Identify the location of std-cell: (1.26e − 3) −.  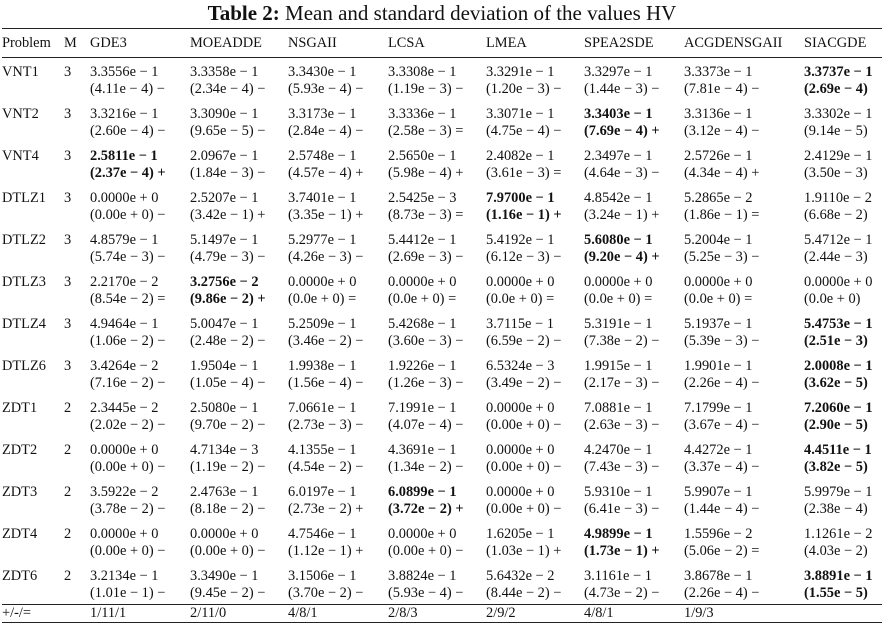
(426, 383).